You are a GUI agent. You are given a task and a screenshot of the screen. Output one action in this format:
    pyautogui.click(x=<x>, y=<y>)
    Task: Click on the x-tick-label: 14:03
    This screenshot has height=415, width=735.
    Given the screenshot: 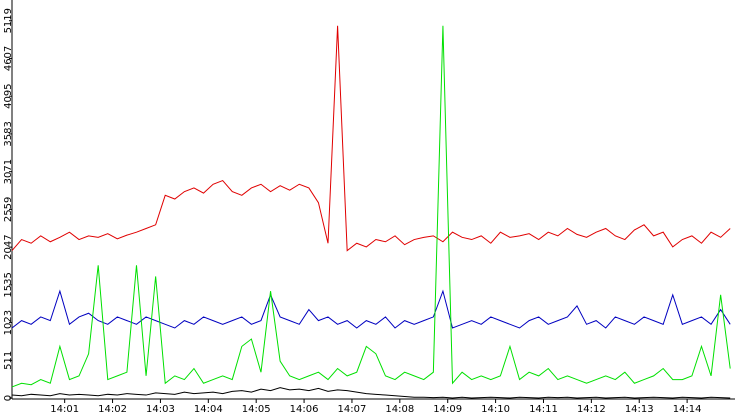 What is the action you would take?
    pyautogui.click(x=160, y=409)
    